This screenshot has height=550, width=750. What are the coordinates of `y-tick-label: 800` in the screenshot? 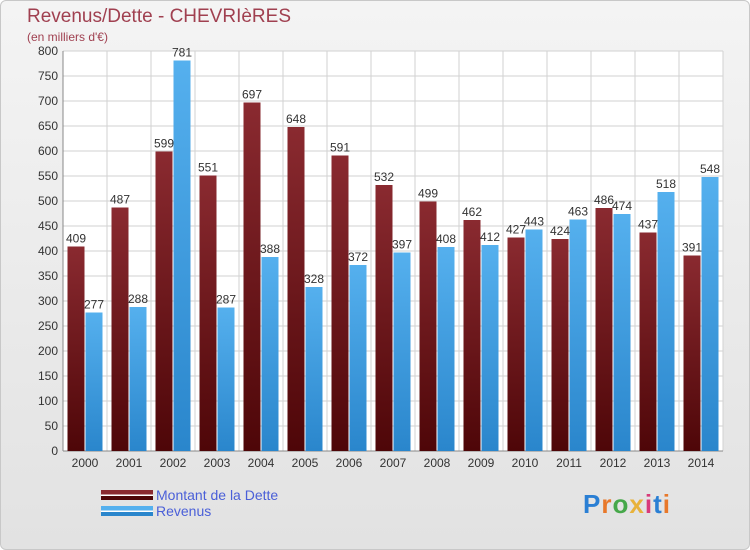 It's located at (48, 51).